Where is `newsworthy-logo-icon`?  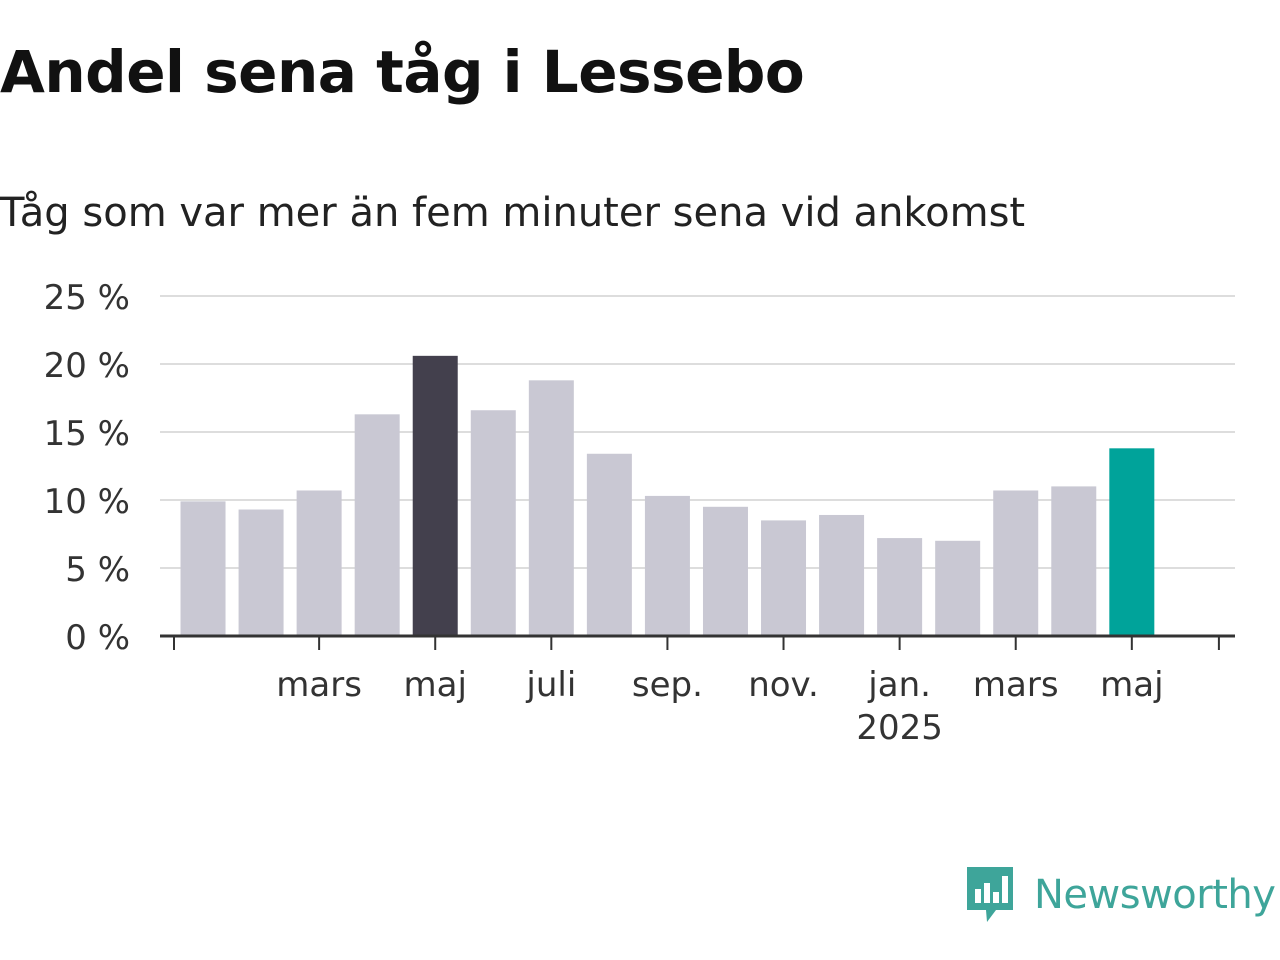 newsworthy-logo-icon is located at coordinates (990, 894).